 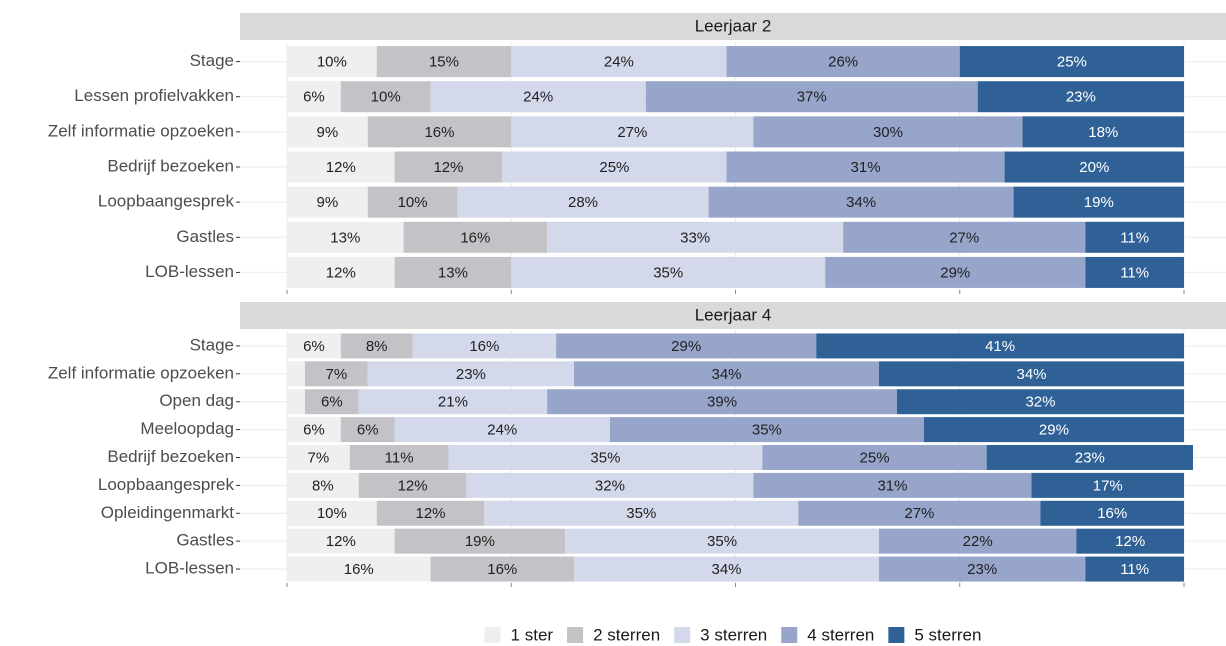 I want to click on data-label: 9%, so click(x=328, y=202).